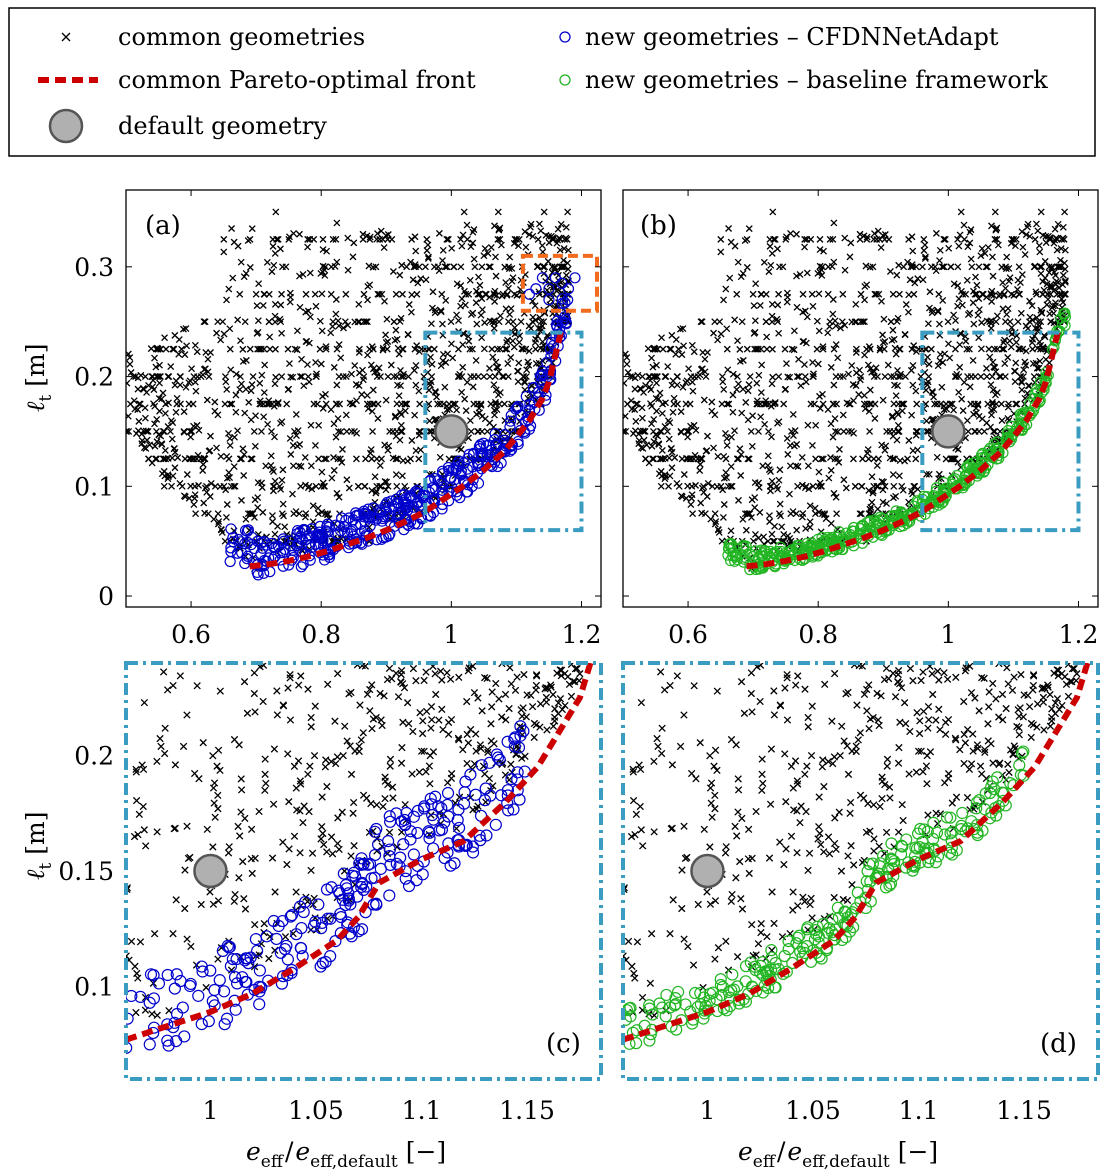 This screenshot has width=1104, height=1171. I want to click on x-tick-label: 1.2, so click(1079, 634).